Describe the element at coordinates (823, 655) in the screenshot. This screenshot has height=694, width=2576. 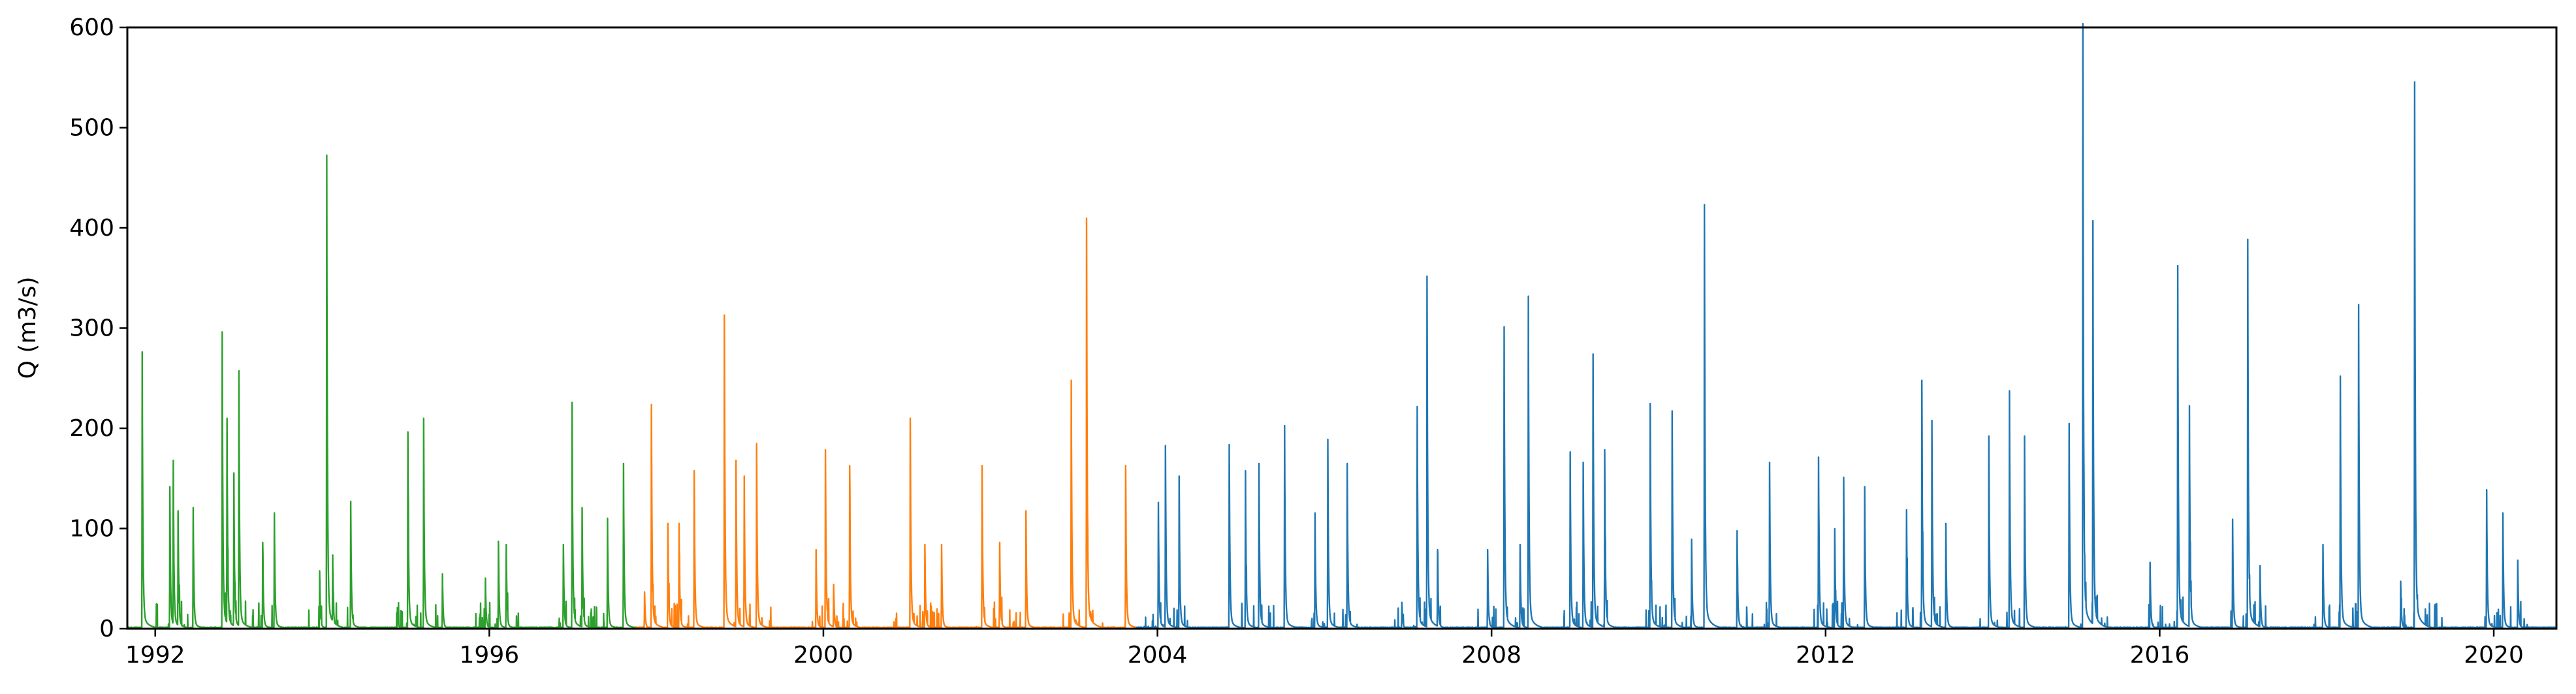
I see `x-tick-label-2000: 2000` at that location.